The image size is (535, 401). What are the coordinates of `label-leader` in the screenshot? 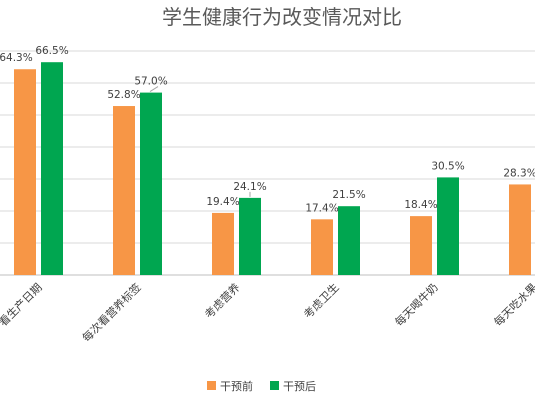 It's located at (154, 89).